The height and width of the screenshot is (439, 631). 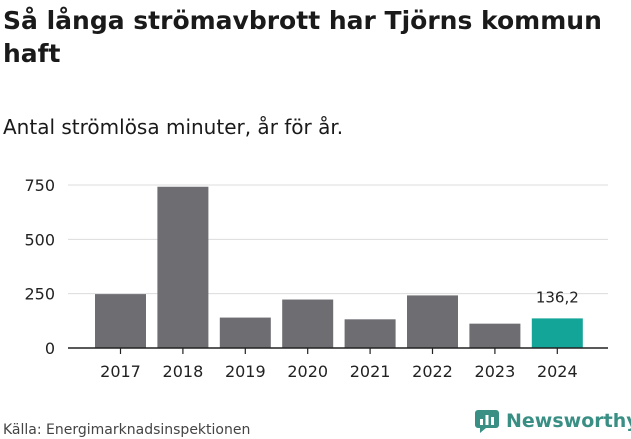 What do you see at coordinates (183, 371) in the screenshot?
I see `x-tick-label-2018: 2018` at bounding box center [183, 371].